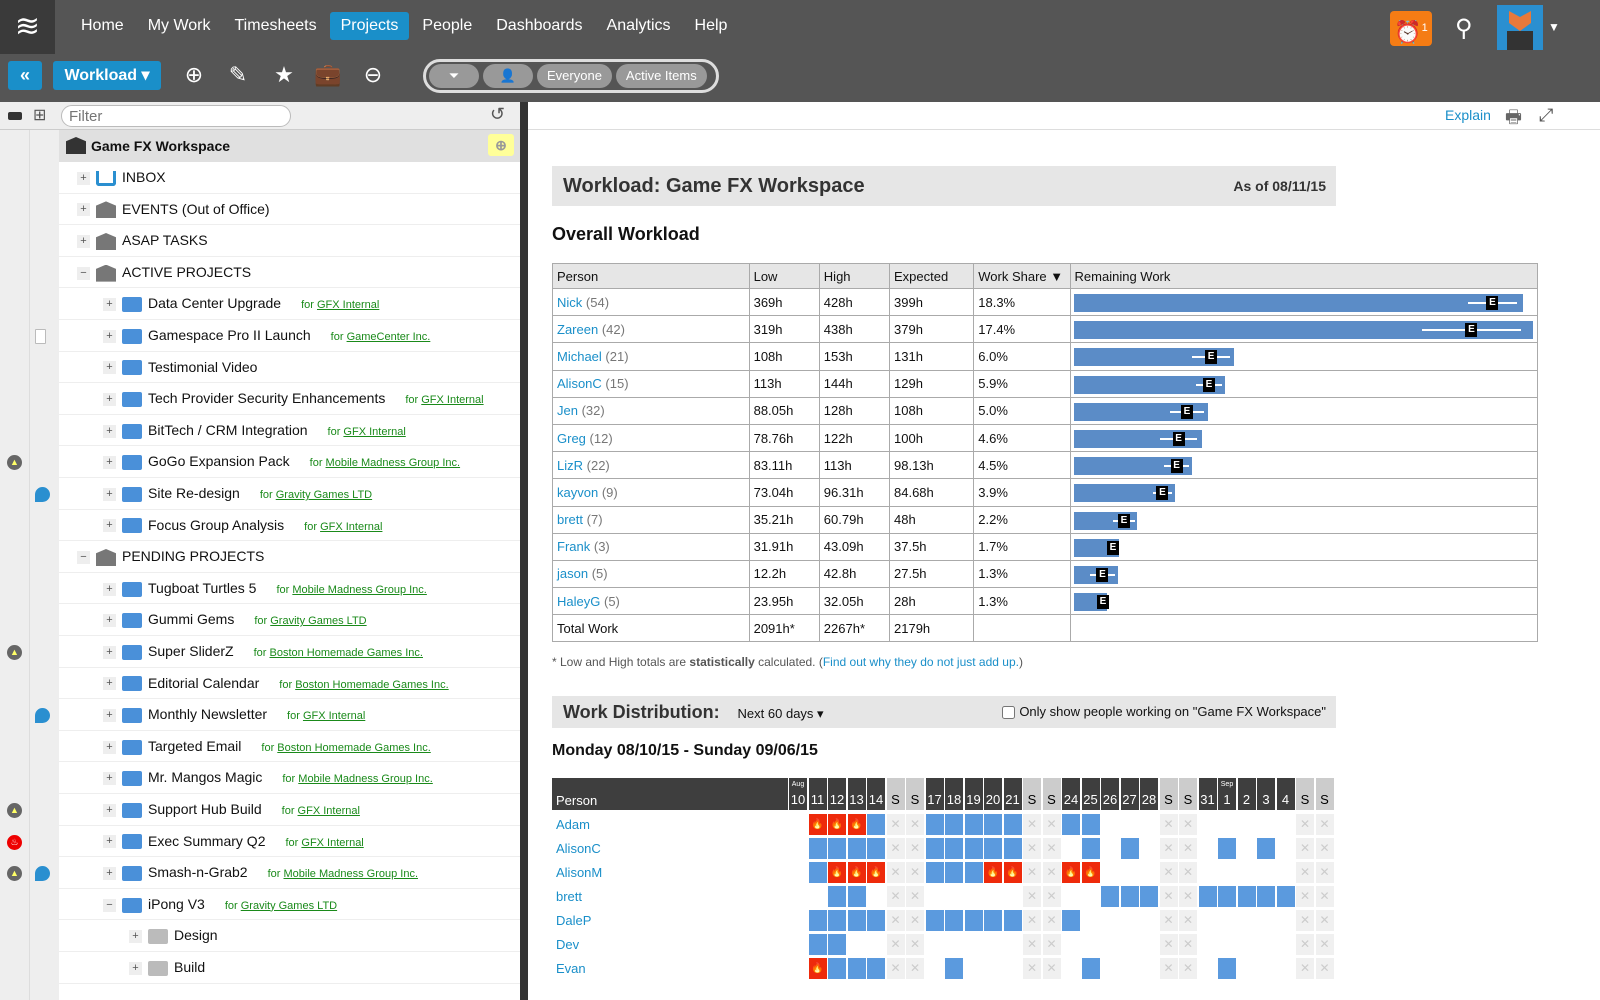 Image resolution: width=1600 pixels, height=1000 pixels. I want to click on explain-link: Explain, so click(1468, 115).